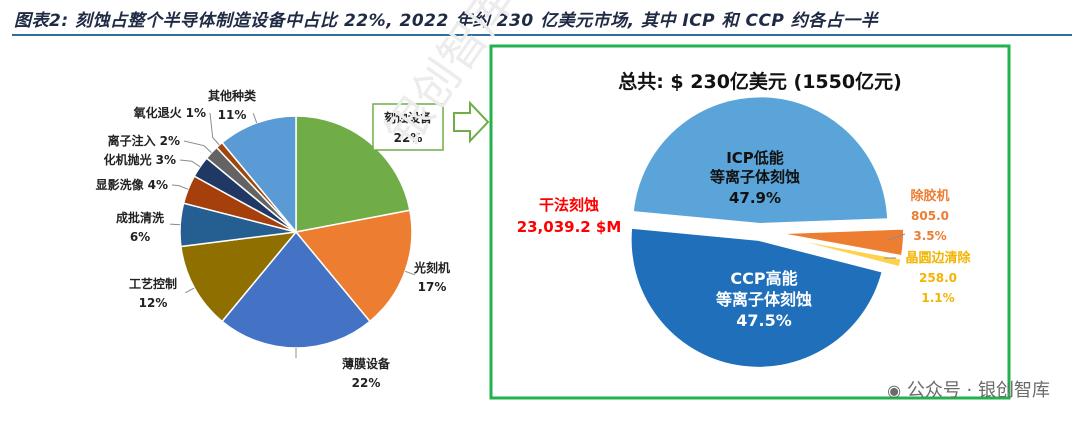 The height and width of the screenshot is (424, 1080). Describe the element at coordinates (763, 278) in the screenshot. I see `ccp-label-line1: CCP高能` at that location.